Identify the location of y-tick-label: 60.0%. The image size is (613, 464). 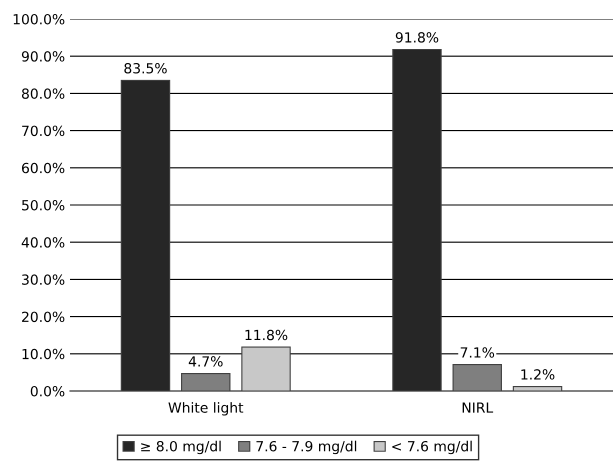
(43, 168).